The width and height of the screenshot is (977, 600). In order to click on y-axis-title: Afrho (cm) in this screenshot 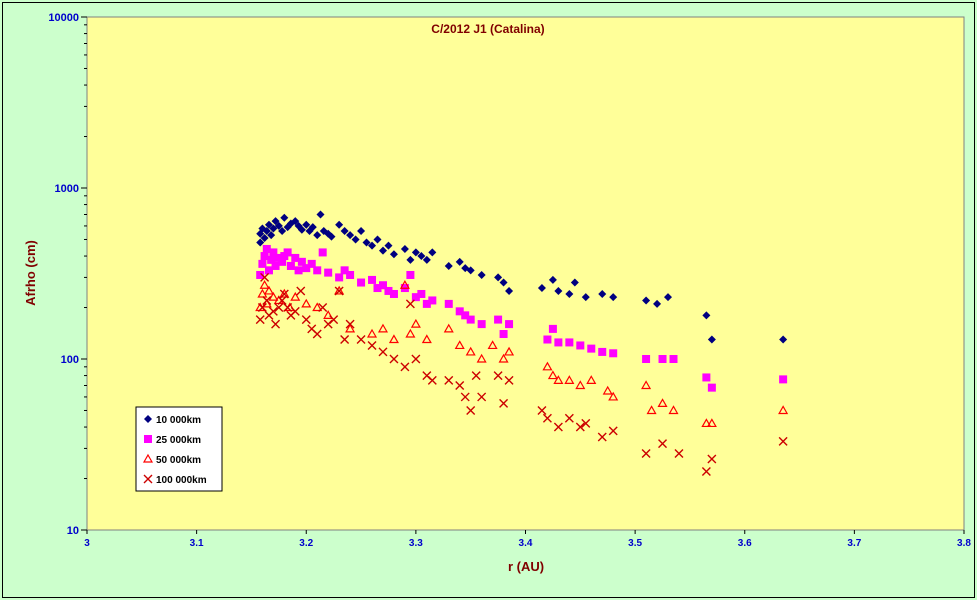, I will do `click(30, 273)`.